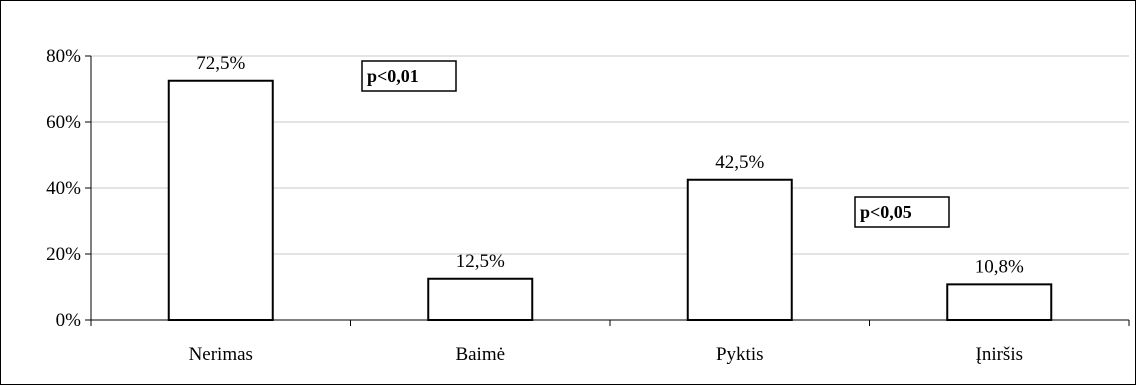  I want to click on y-tick-label: 40%, so click(63, 188).